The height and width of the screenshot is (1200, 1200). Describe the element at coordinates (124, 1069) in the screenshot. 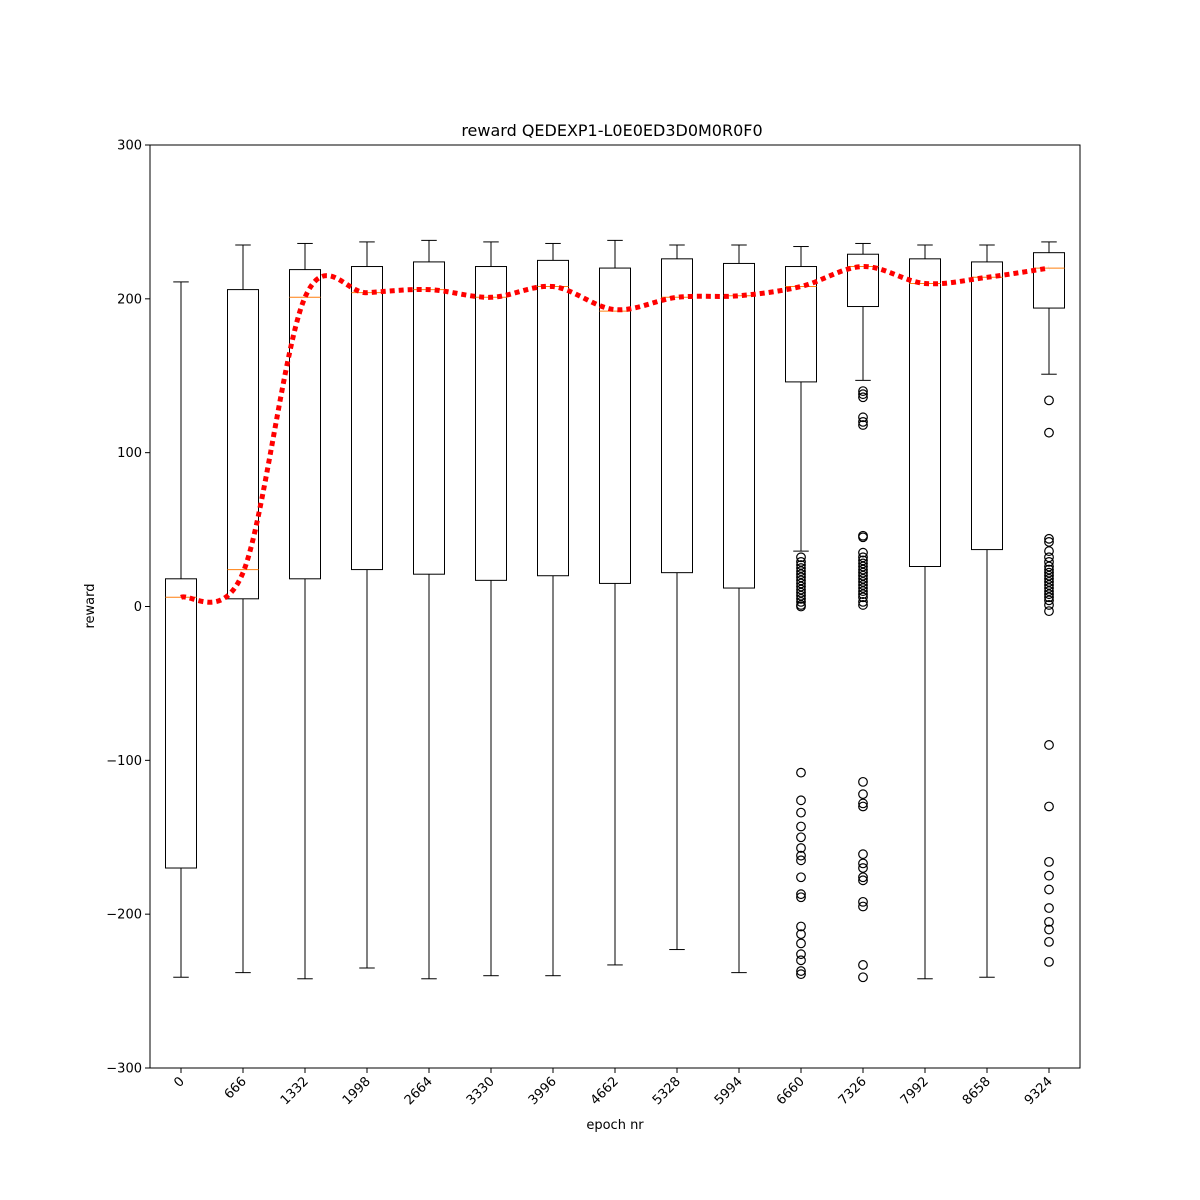

I see `y-tick-label: −300` at that location.